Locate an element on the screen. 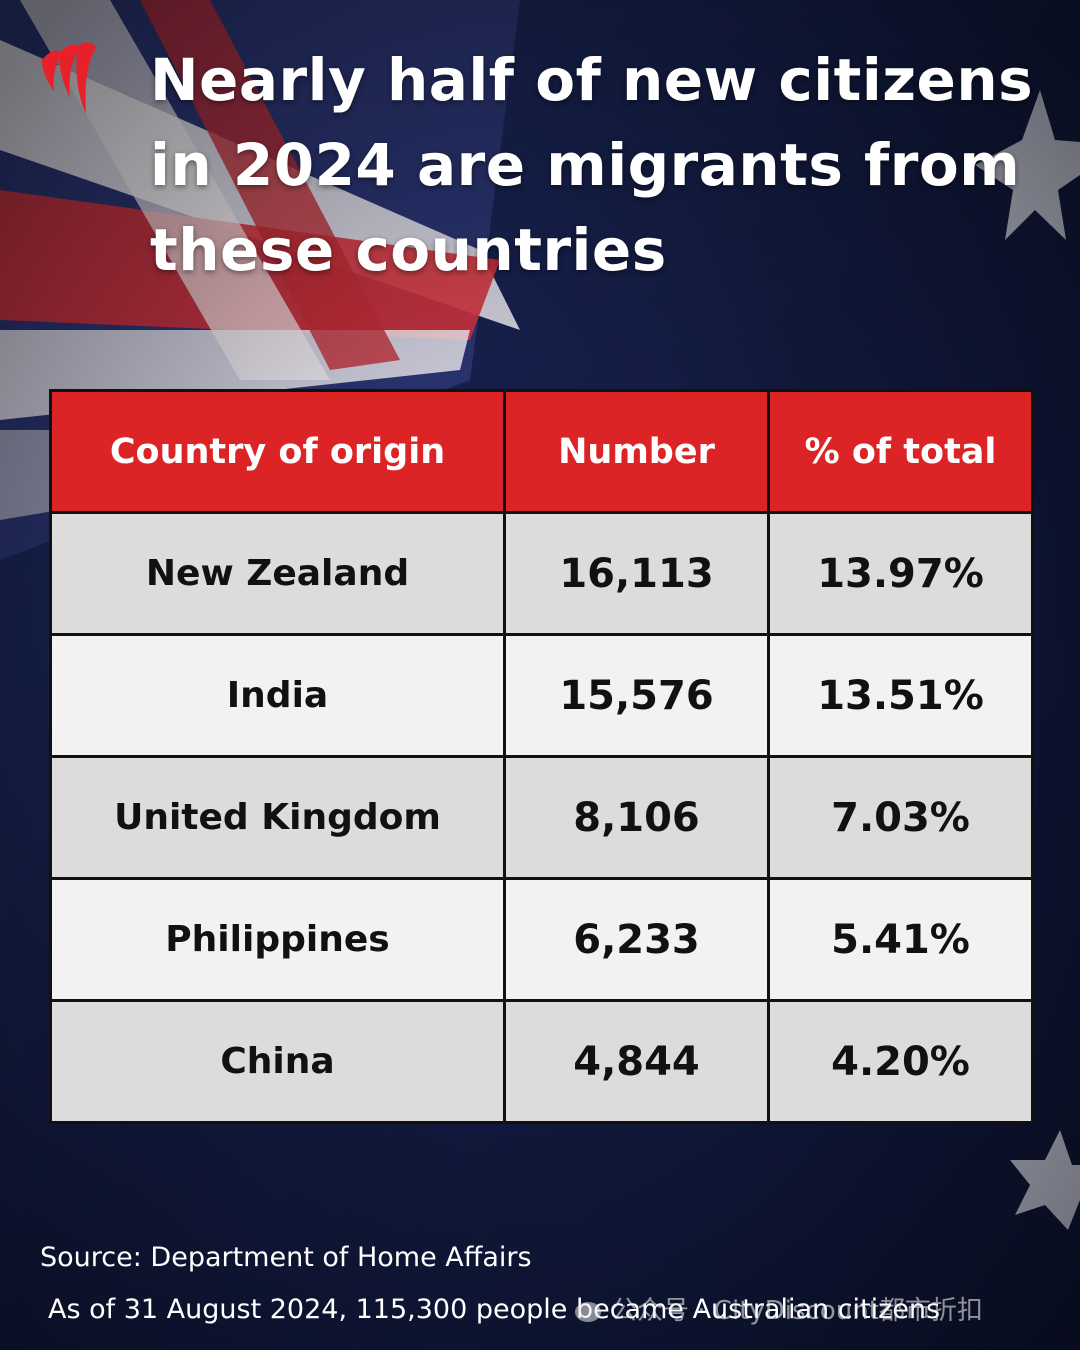 The image size is (1080, 1350). table-row: India 15,576 13.51% is located at coordinates (541, 695).